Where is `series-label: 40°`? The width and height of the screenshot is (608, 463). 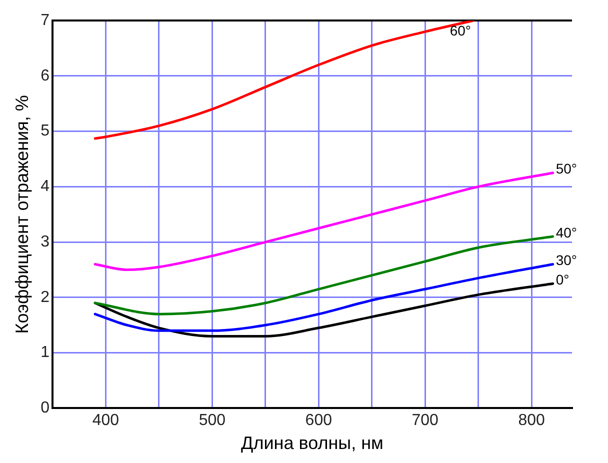
series-label: 40° is located at coordinates (567, 232).